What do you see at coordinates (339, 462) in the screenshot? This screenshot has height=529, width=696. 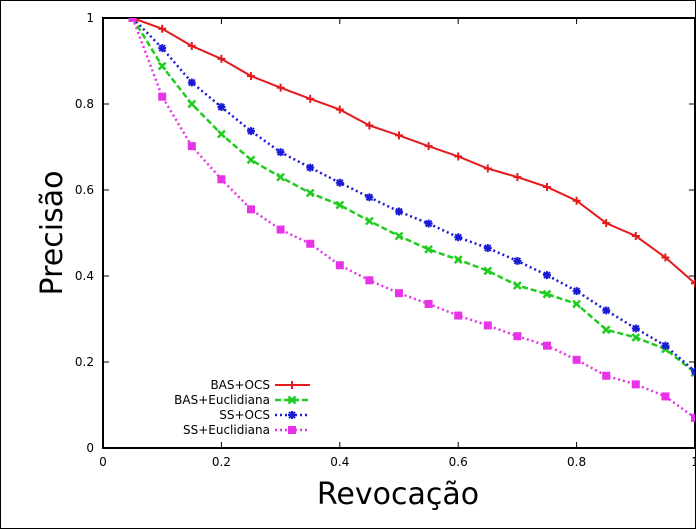 I see `x-tick-label: 0.4` at bounding box center [339, 462].